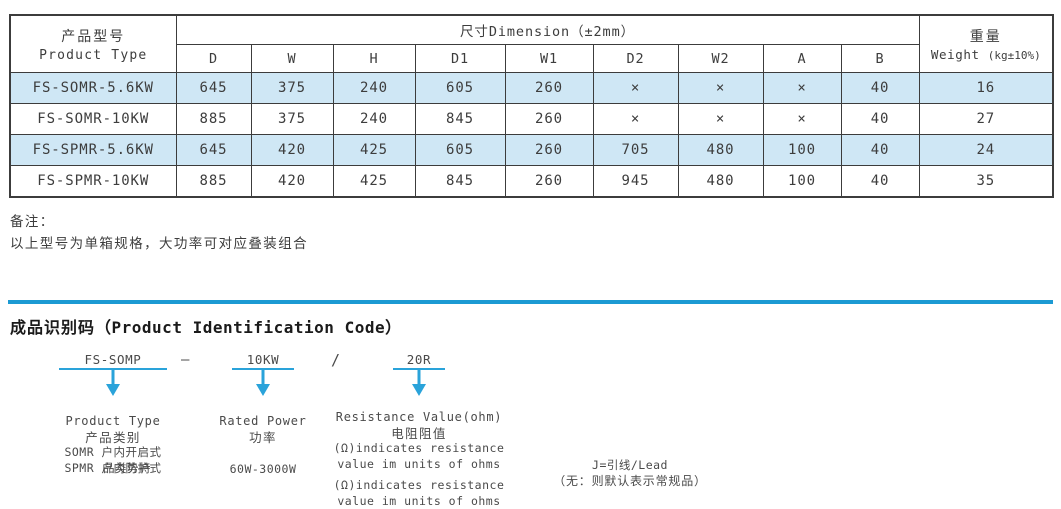  I want to click on notes-text: 以上型号为单箱规格，大功率可对应叠装组合, so click(159, 244).